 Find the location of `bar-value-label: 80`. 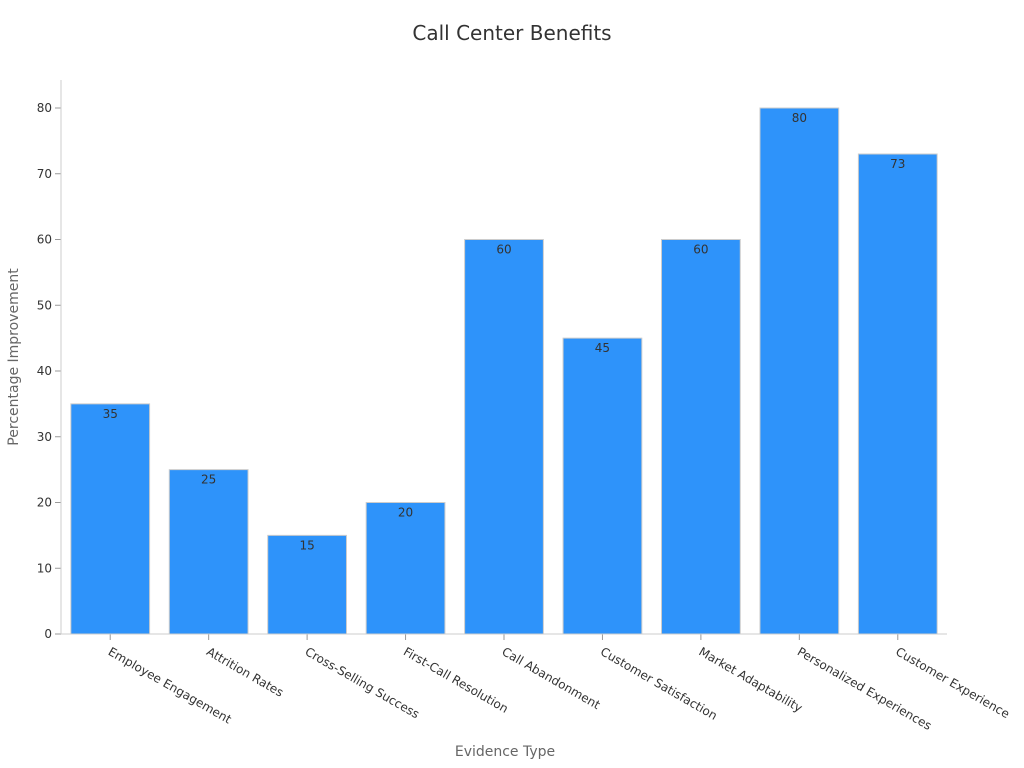

bar-value-label: 80 is located at coordinates (799, 118).